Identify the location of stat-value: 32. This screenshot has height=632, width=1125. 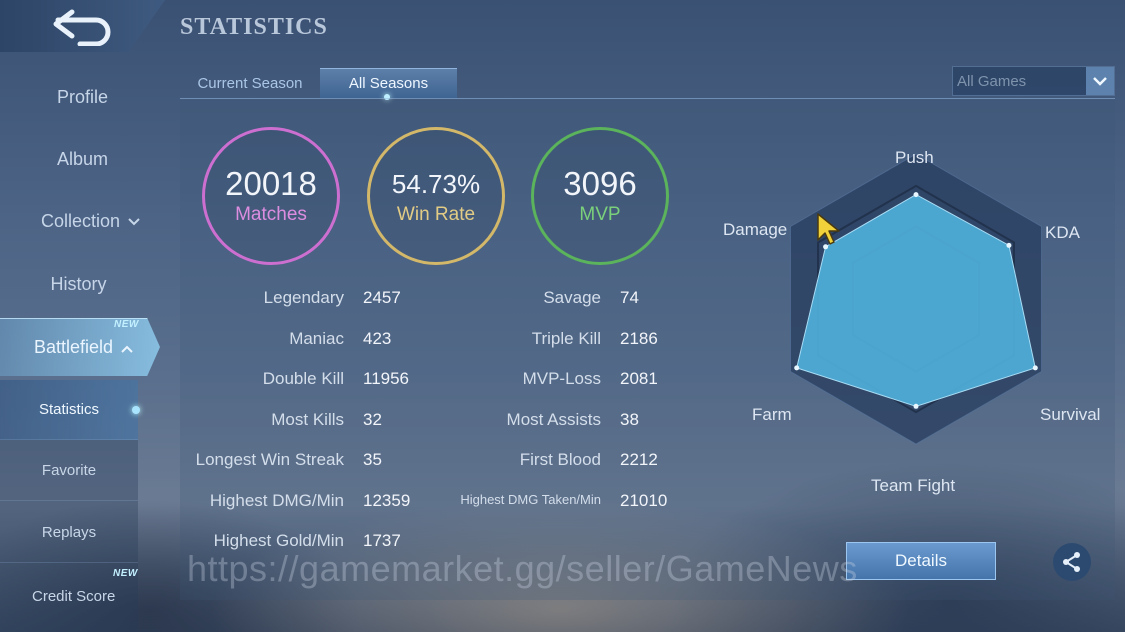
(372, 419).